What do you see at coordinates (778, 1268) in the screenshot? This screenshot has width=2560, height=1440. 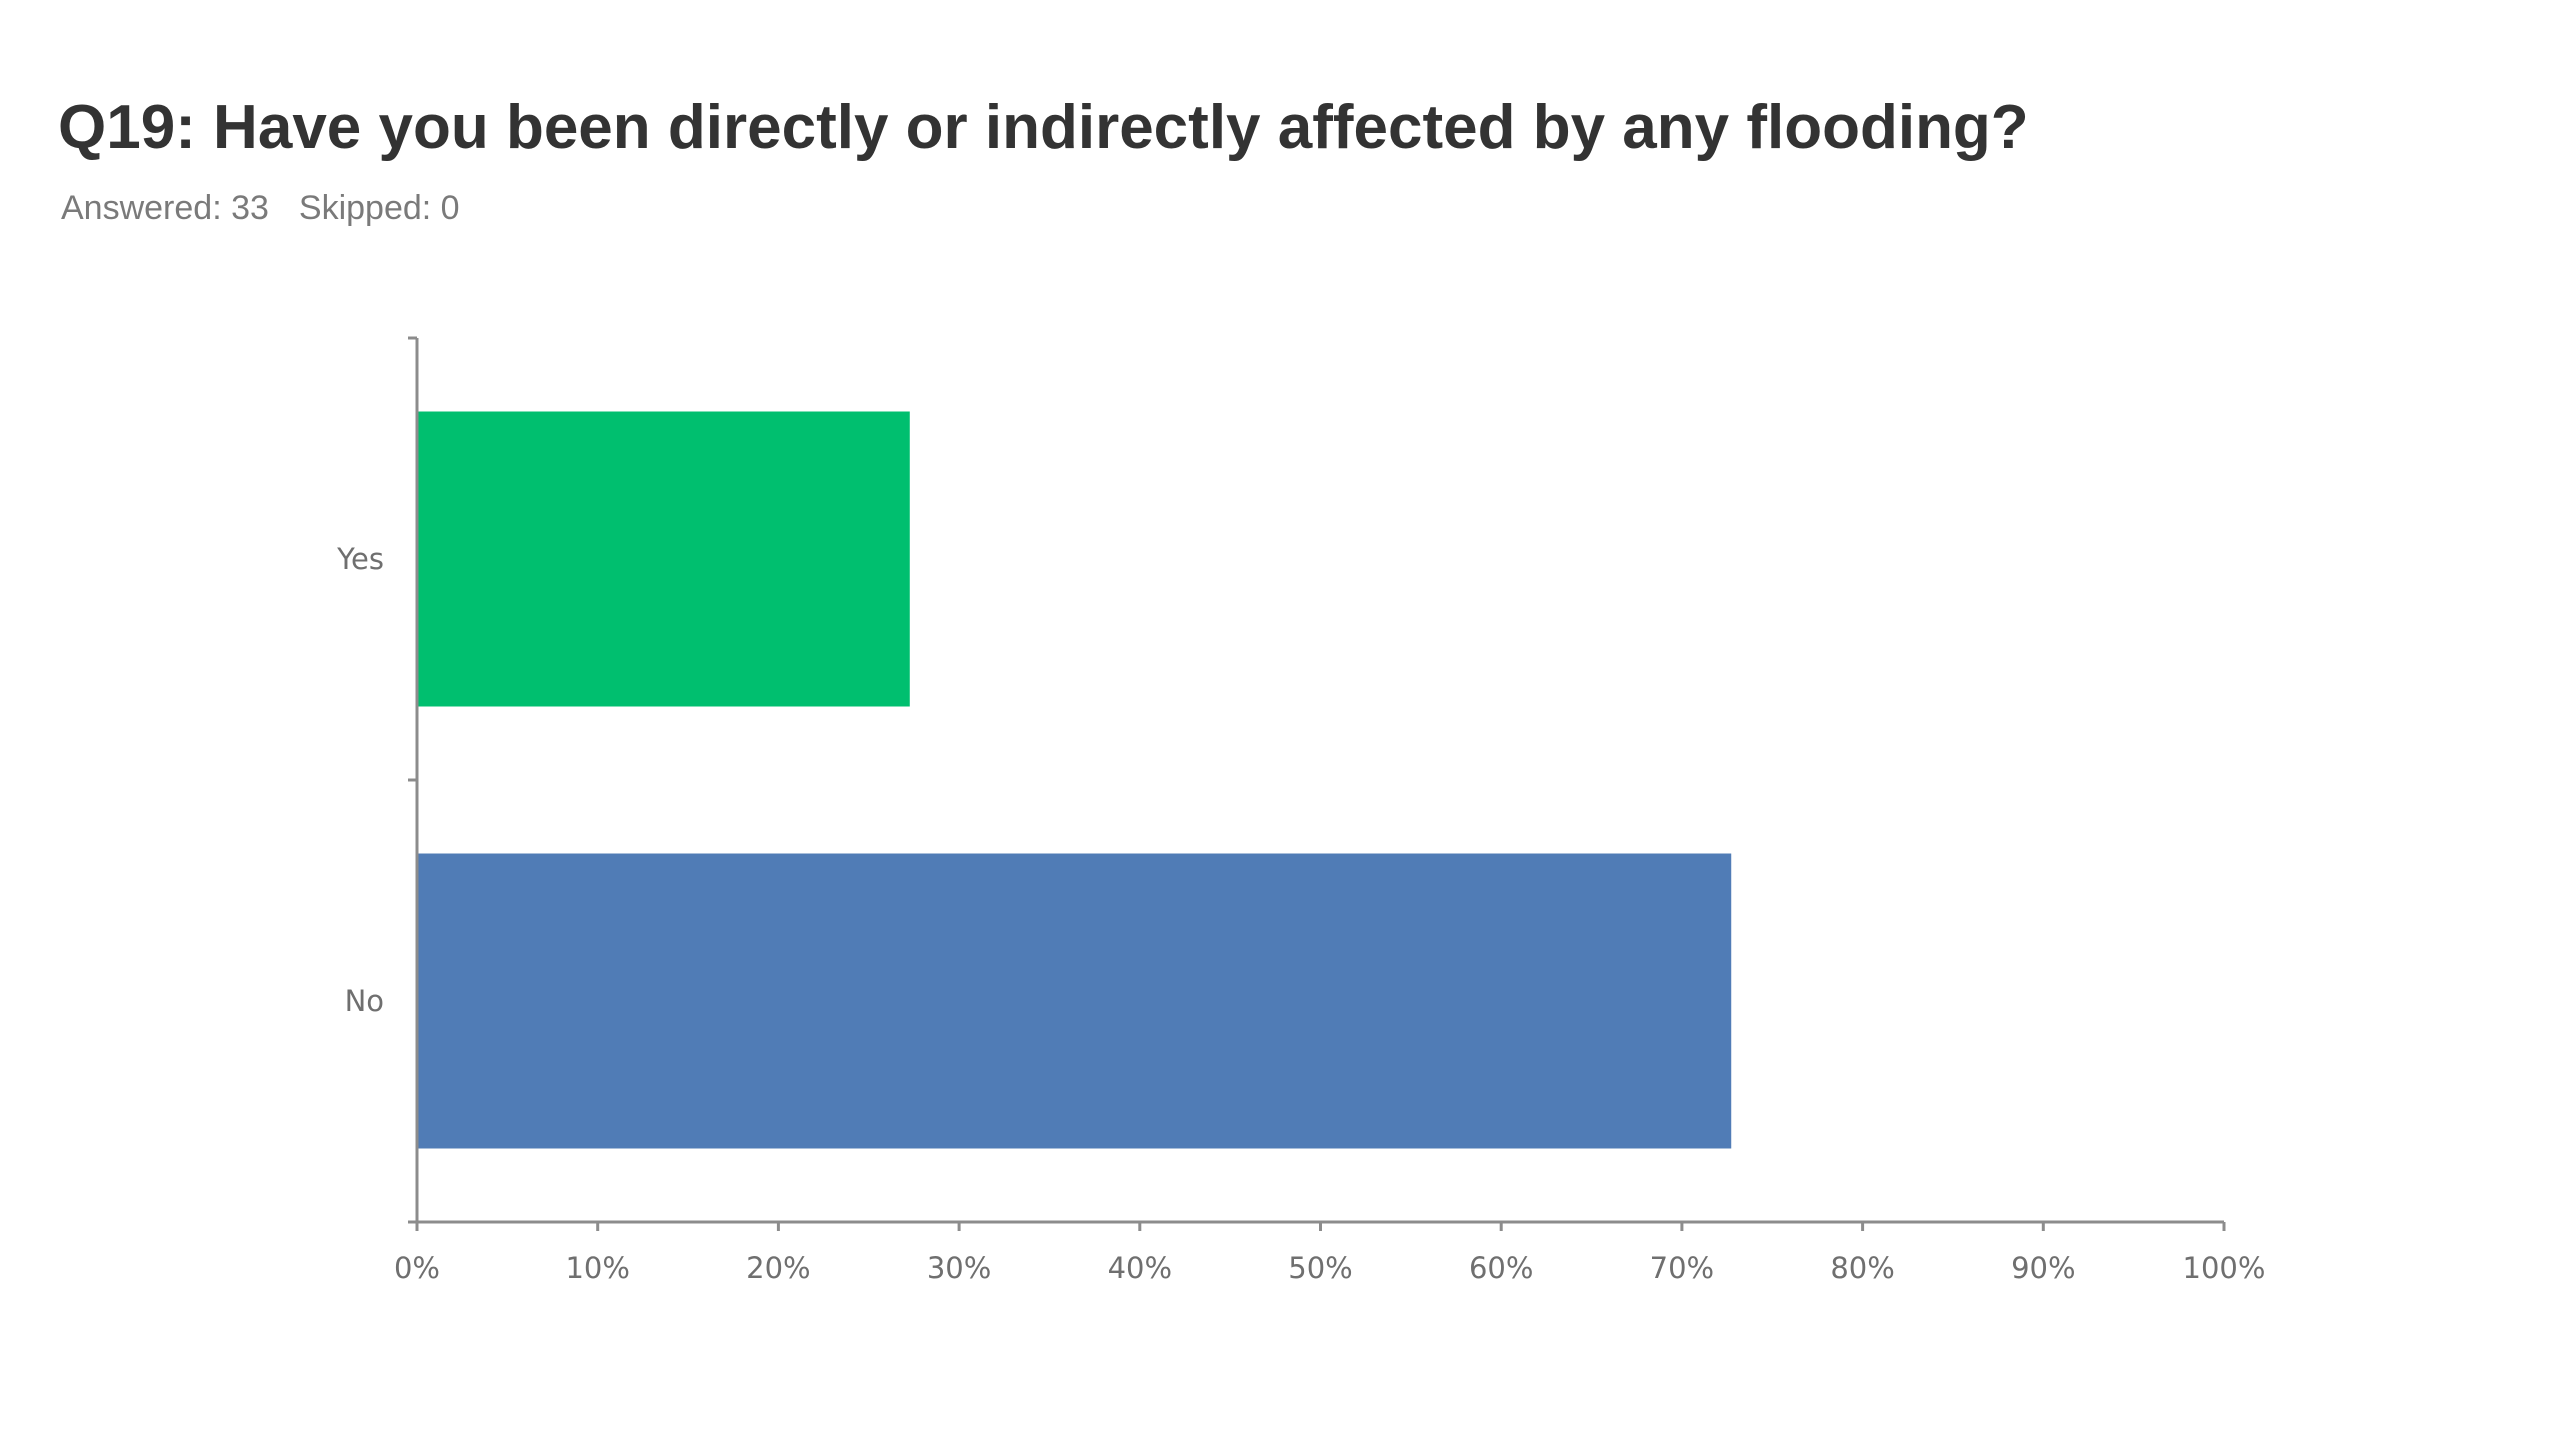 I see `x-tick-label: 20%` at bounding box center [778, 1268].